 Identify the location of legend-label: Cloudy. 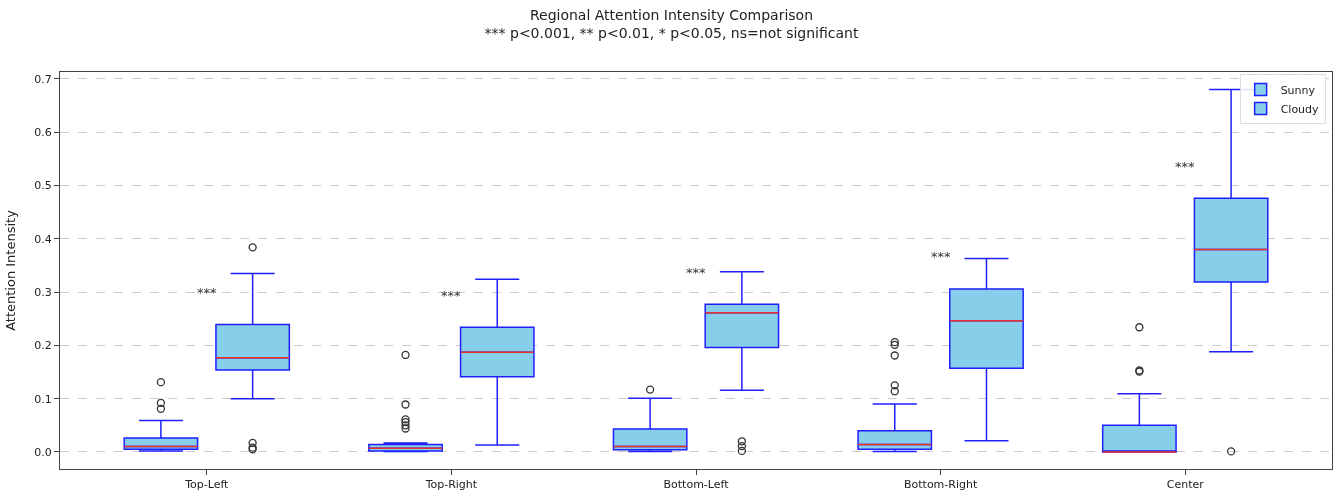
(1300, 109).